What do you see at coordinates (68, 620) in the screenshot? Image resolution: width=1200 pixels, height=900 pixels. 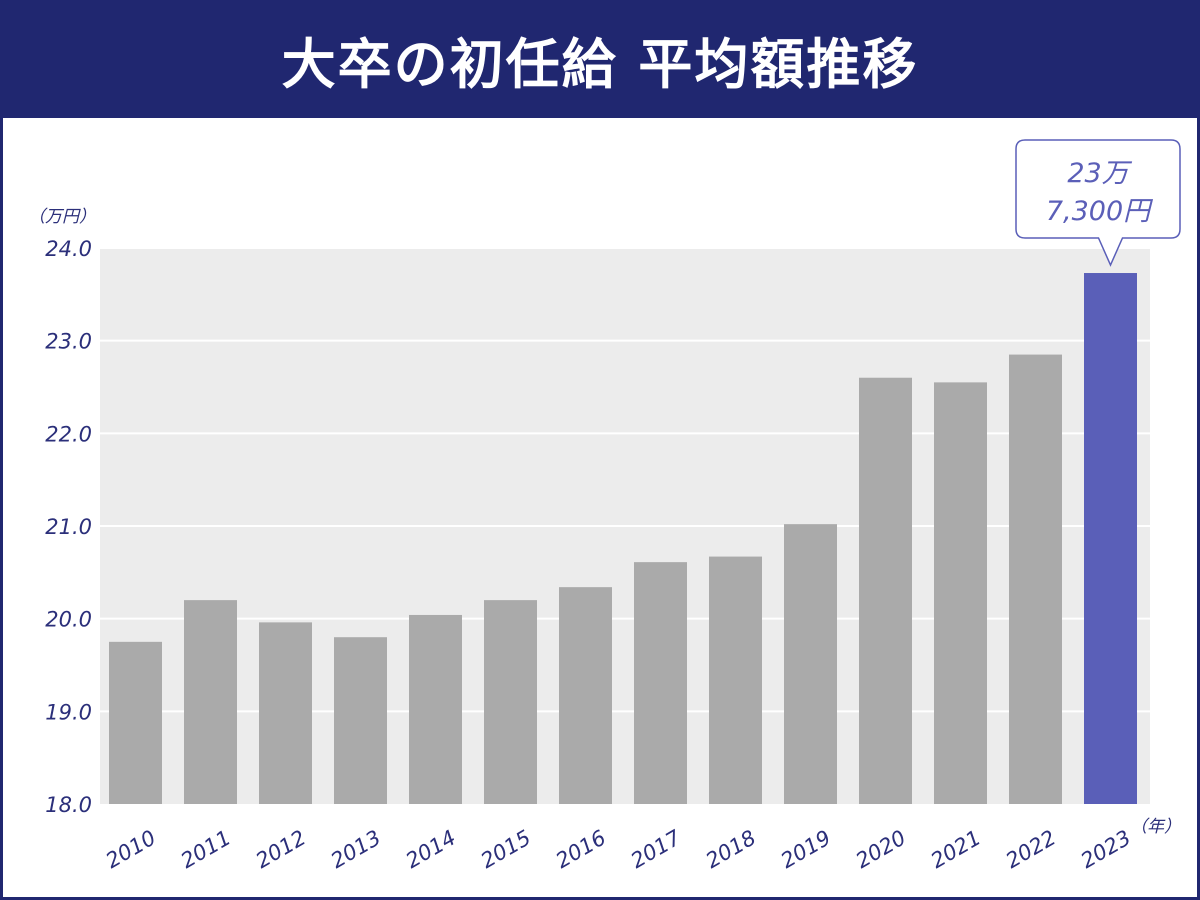 I see `y-tick-label: 20.0` at bounding box center [68, 620].